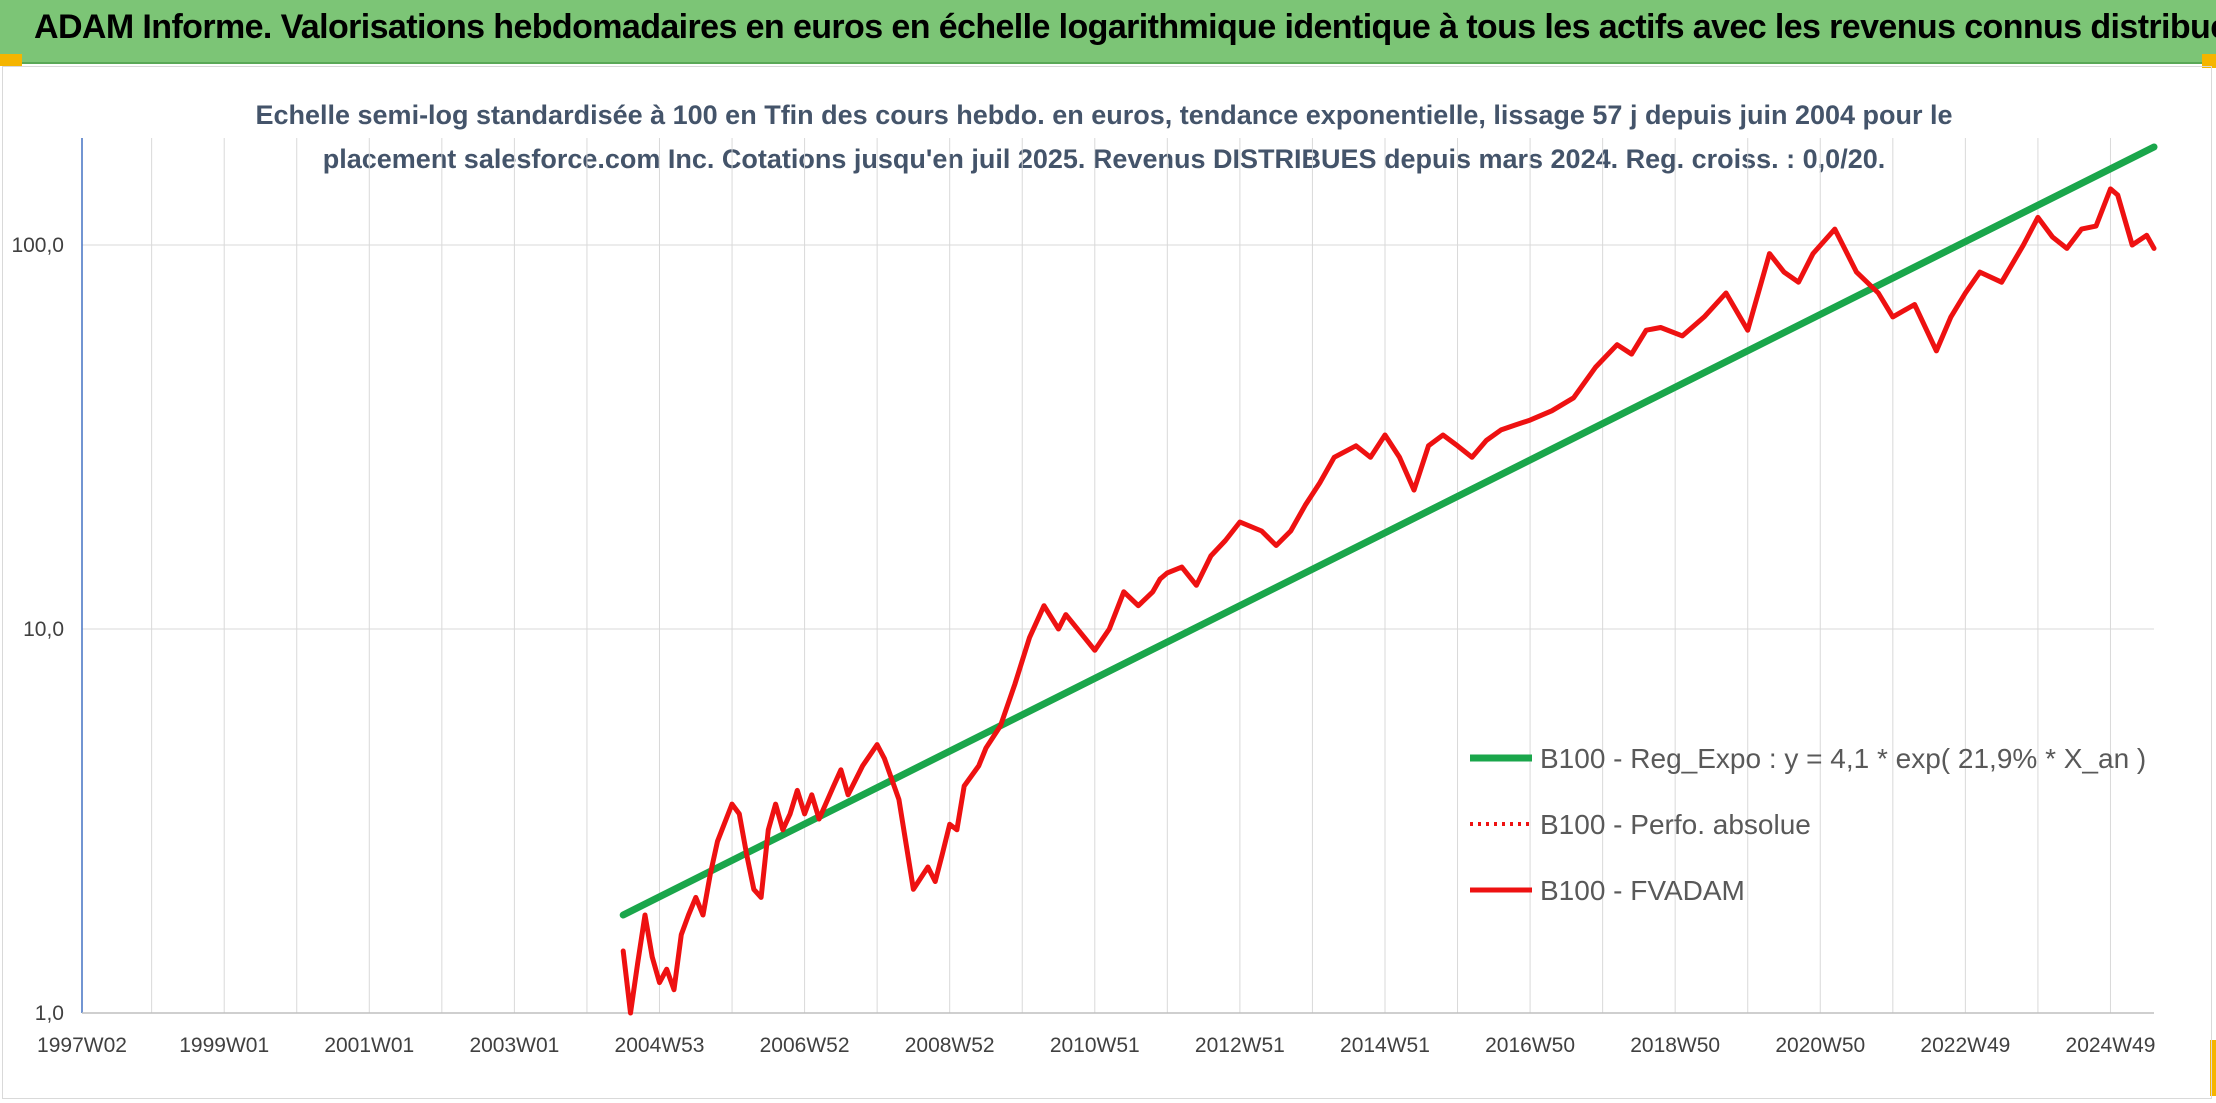 The height and width of the screenshot is (1103, 2216). What do you see at coordinates (1675, 824) in the screenshot?
I see `legend-label: B100 - Perfo. absolue` at bounding box center [1675, 824].